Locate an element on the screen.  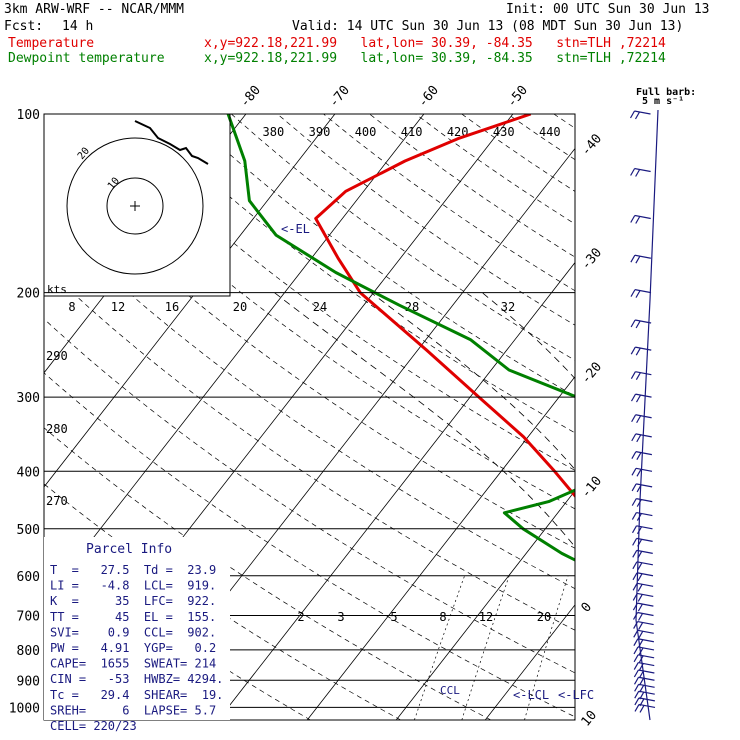
pressure-label: 200 is located at coordinates (28, 294).